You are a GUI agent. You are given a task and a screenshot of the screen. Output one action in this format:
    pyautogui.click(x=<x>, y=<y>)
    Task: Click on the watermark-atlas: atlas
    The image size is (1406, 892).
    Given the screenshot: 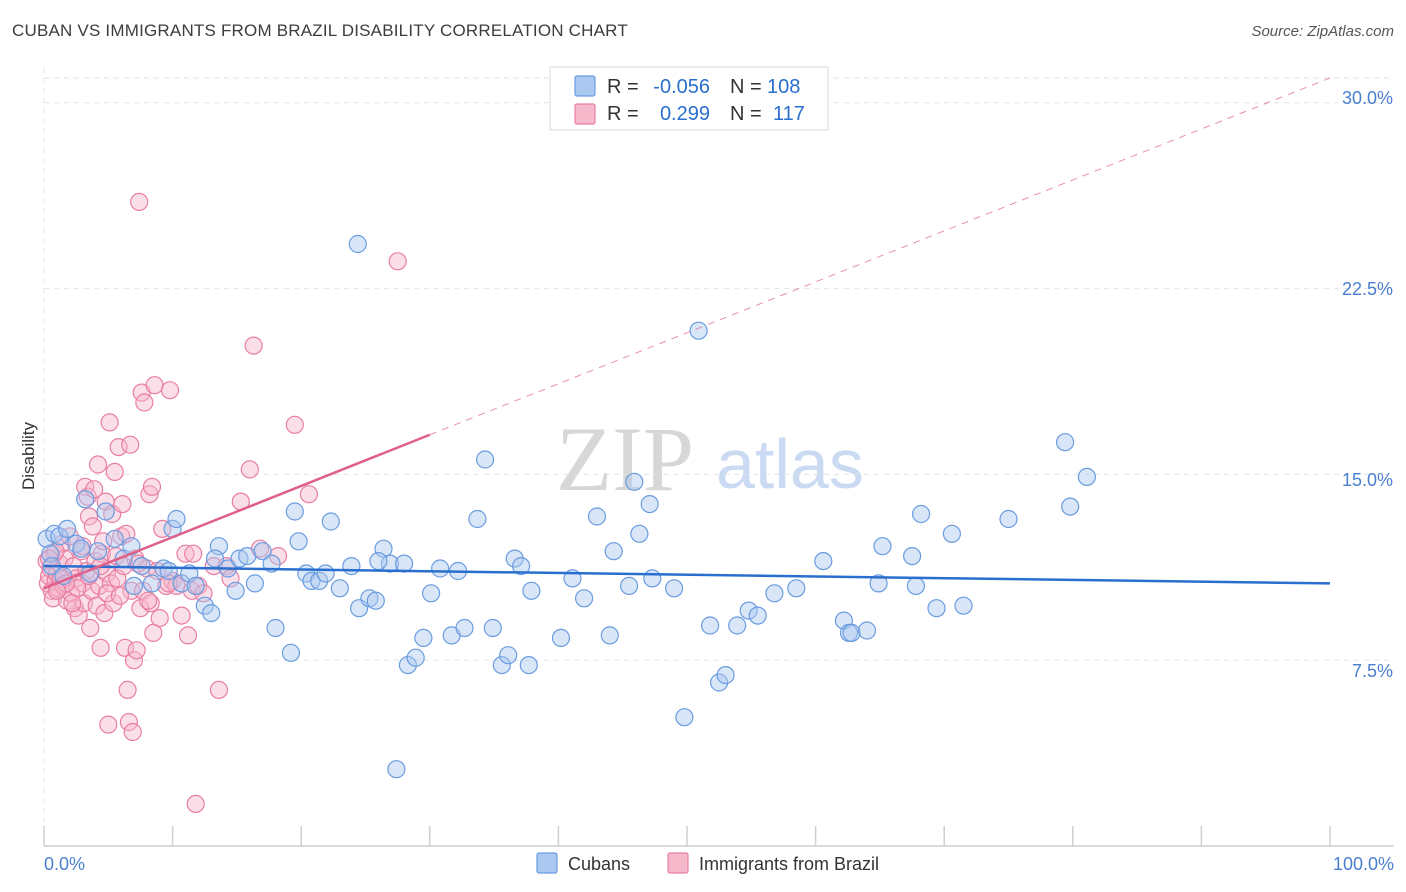 What is the action you would take?
    pyautogui.click(x=790, y=464)
    